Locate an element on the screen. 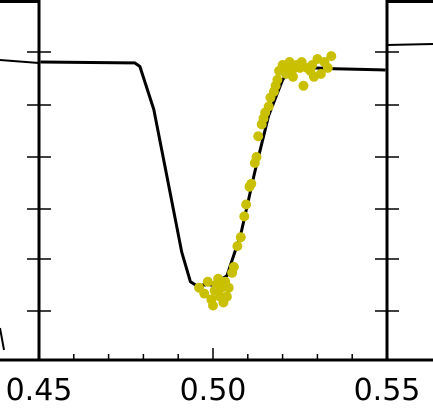  right-panel-curve is located at coordinates (409, 44).